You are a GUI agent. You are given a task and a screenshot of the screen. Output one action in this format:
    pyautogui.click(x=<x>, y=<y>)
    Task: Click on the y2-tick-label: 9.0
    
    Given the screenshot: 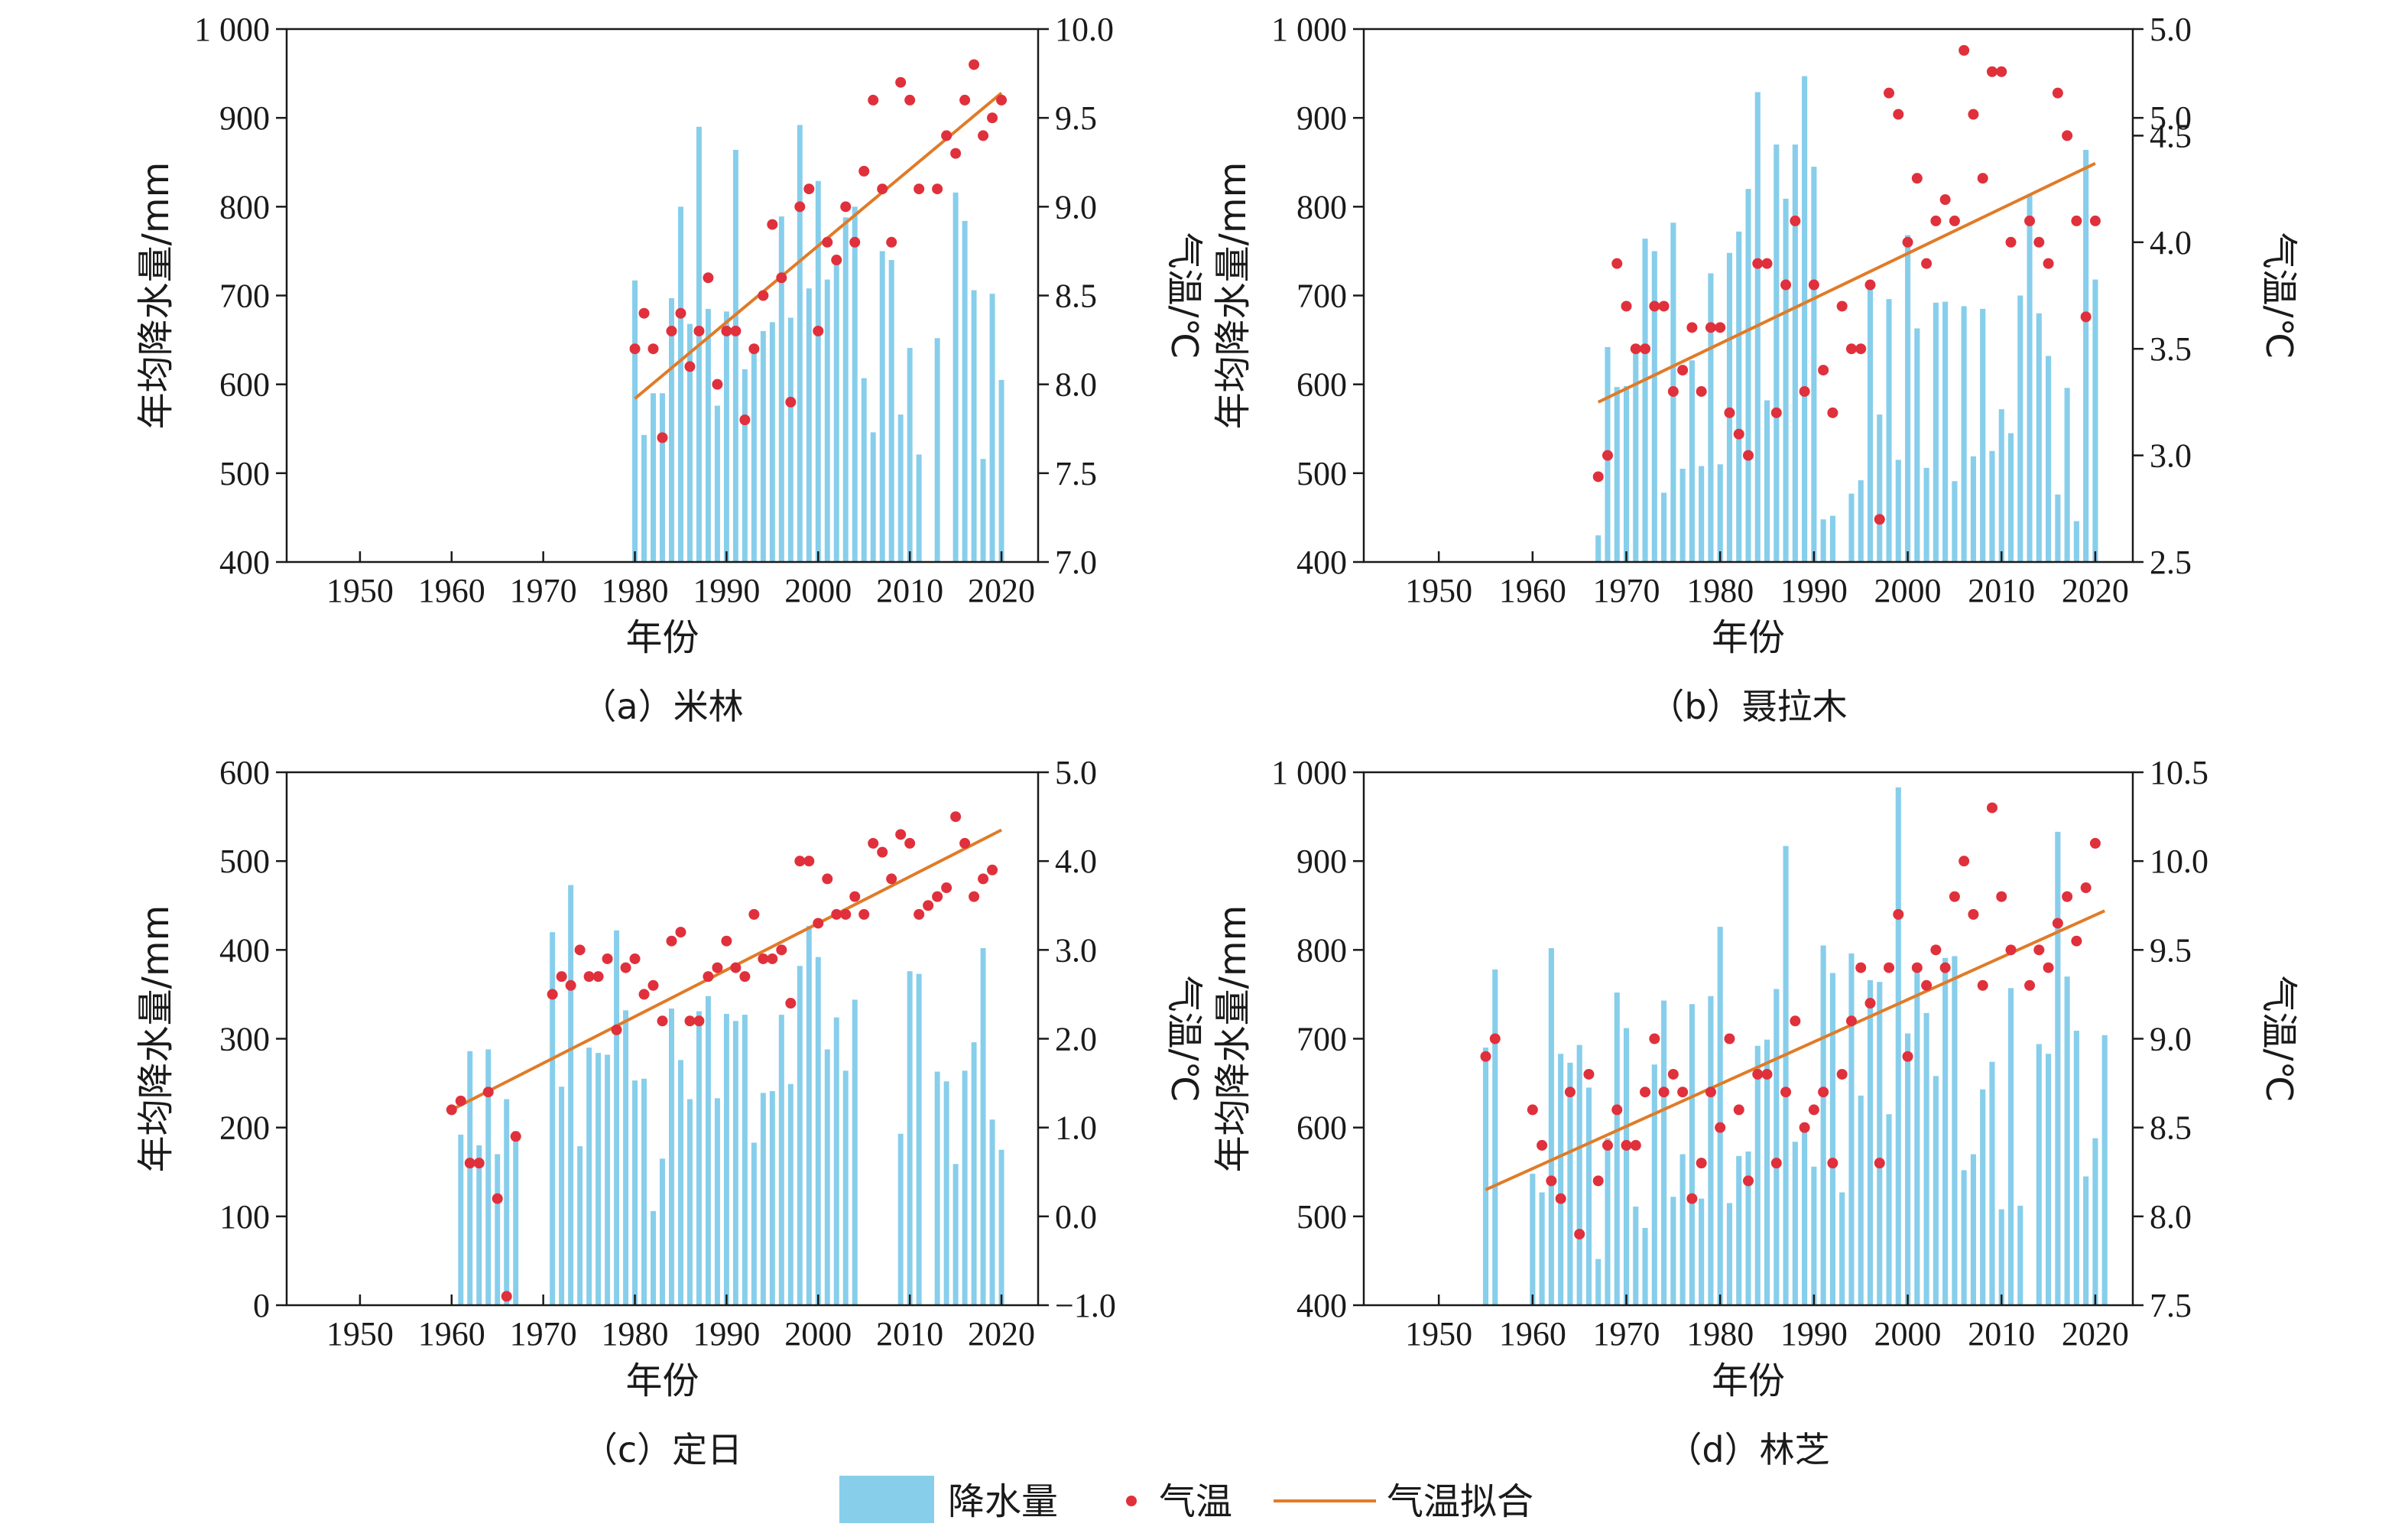 What is the action you would take?
    pyautogui.click(x=2171, y=1039)
    